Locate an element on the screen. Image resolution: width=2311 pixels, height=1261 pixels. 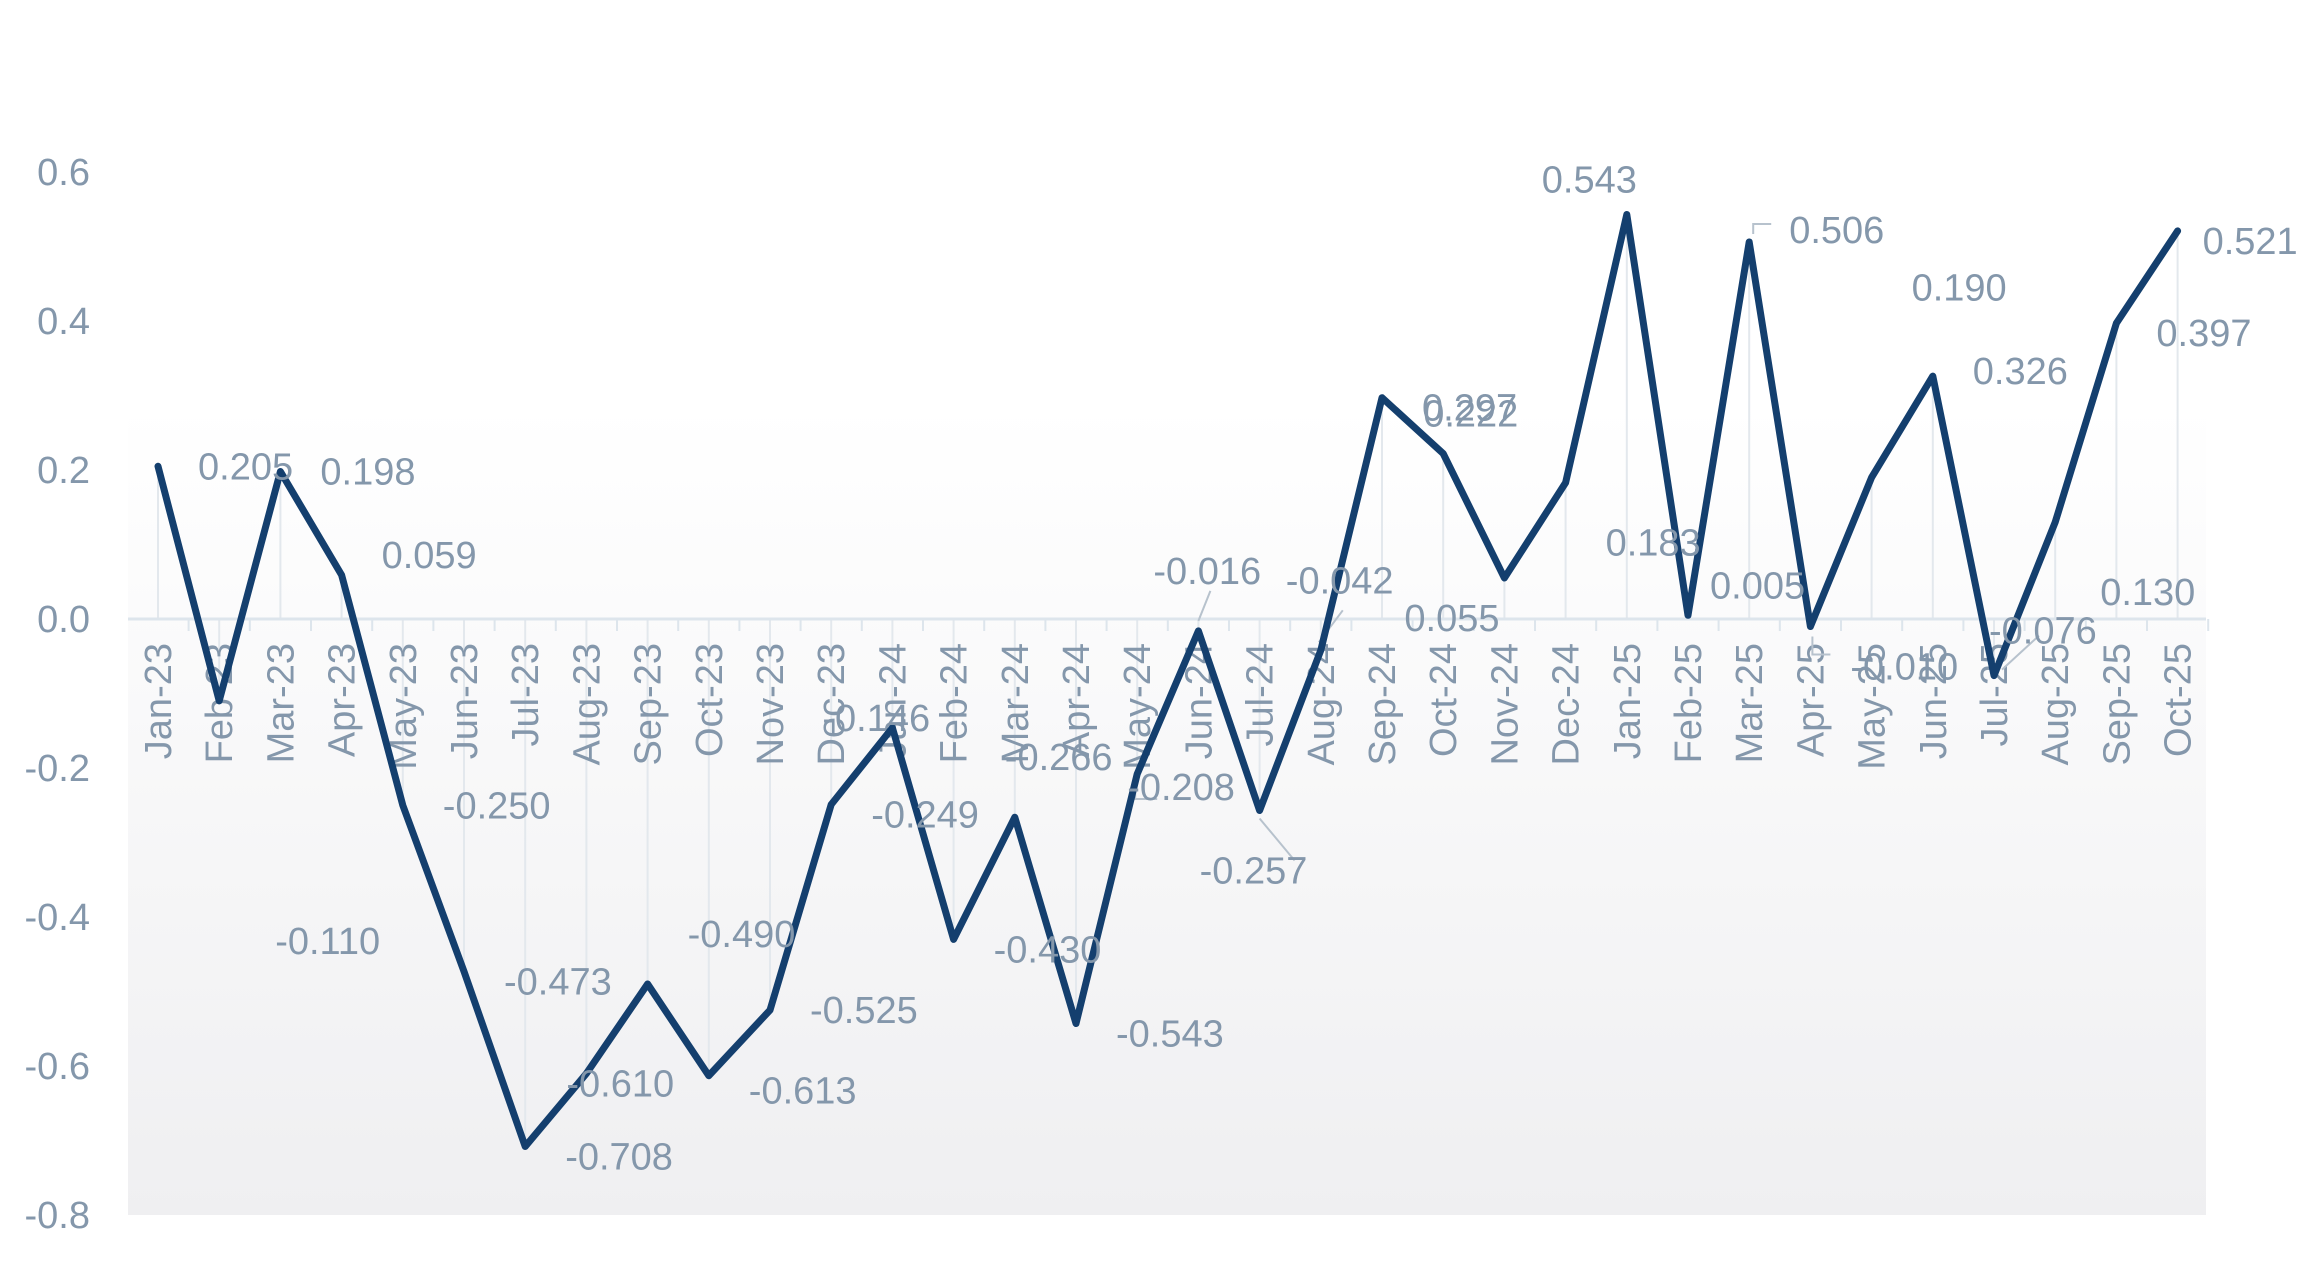
x-tick-label: Jun-25 is located at coordinates (1934, 701).